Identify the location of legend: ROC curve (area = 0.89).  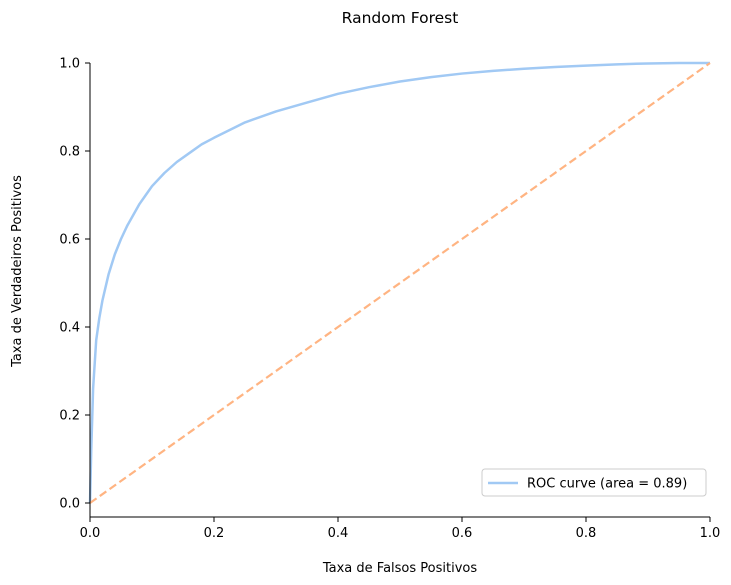
(594, 482).